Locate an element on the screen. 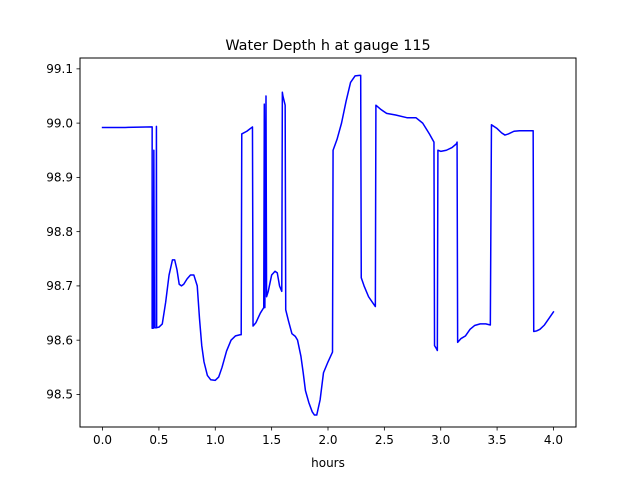 The image size is (640, 480). y-tick-label: 98.5 is located at coordinates (59, 395).